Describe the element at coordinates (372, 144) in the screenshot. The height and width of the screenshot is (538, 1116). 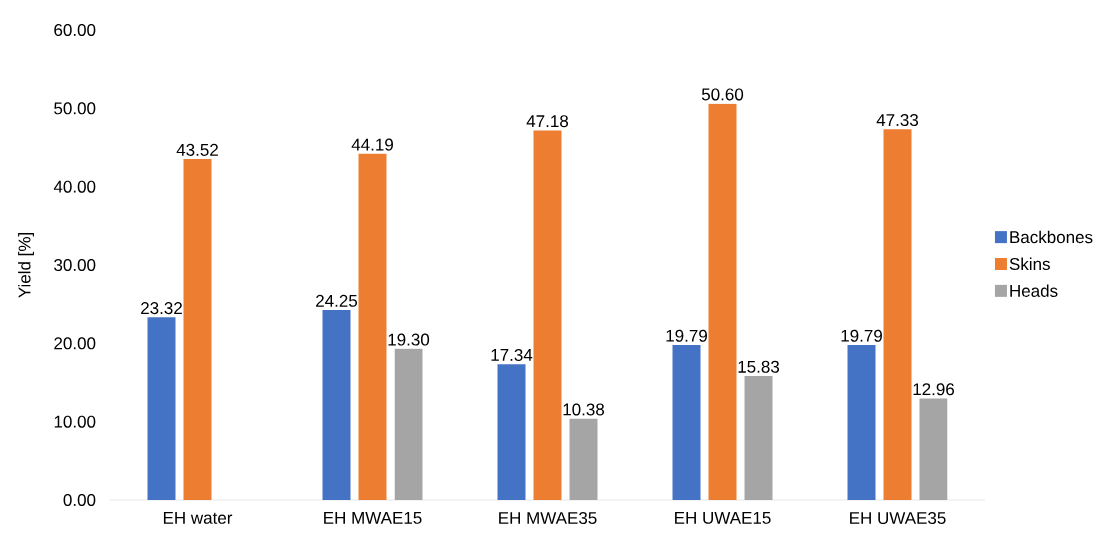
I see `data-label: 44.19` at that location.